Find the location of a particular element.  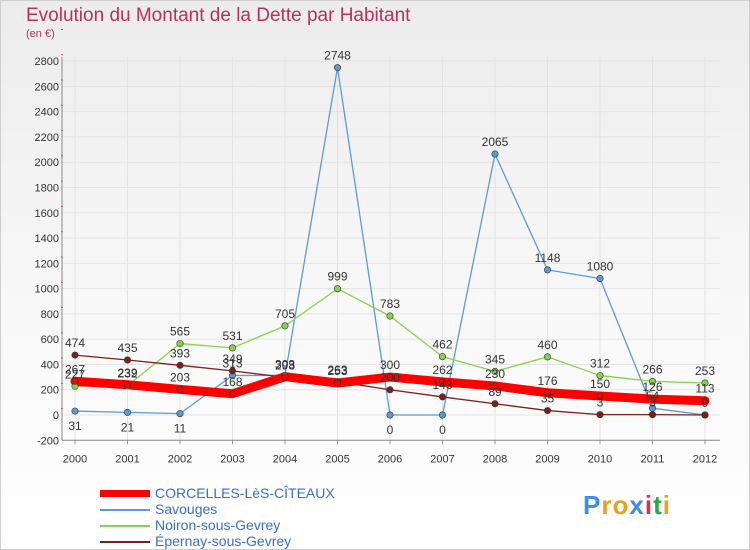

legend-swatch-epernay is located at coordinates (125, 542).